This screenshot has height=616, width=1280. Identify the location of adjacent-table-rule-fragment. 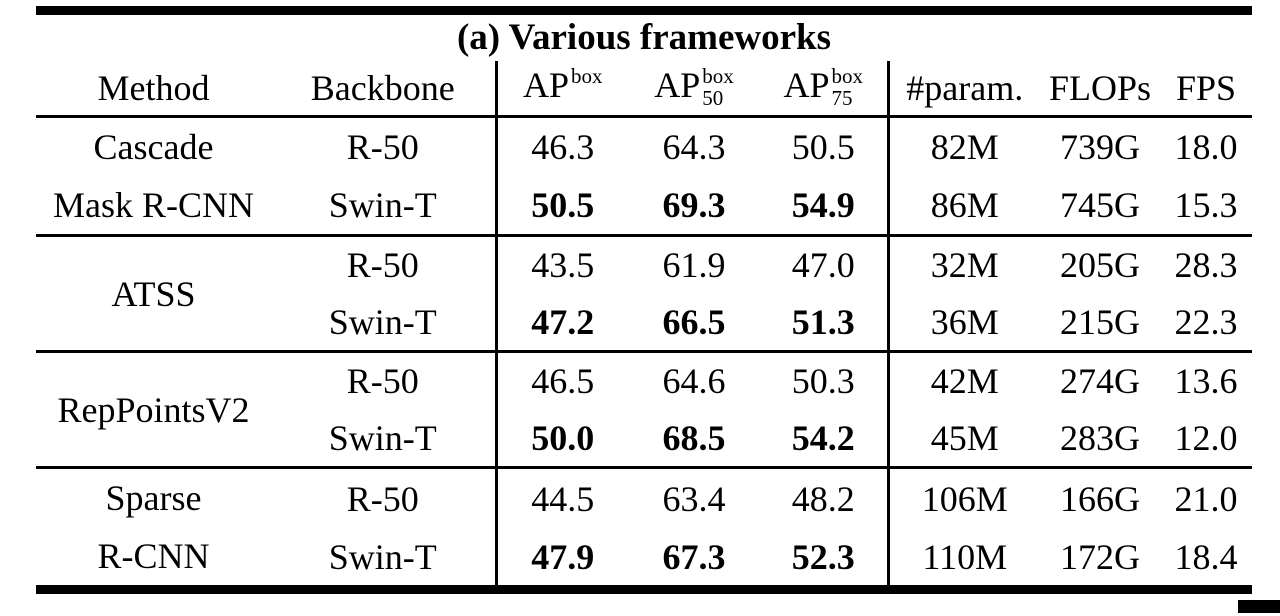
(1259, 606).